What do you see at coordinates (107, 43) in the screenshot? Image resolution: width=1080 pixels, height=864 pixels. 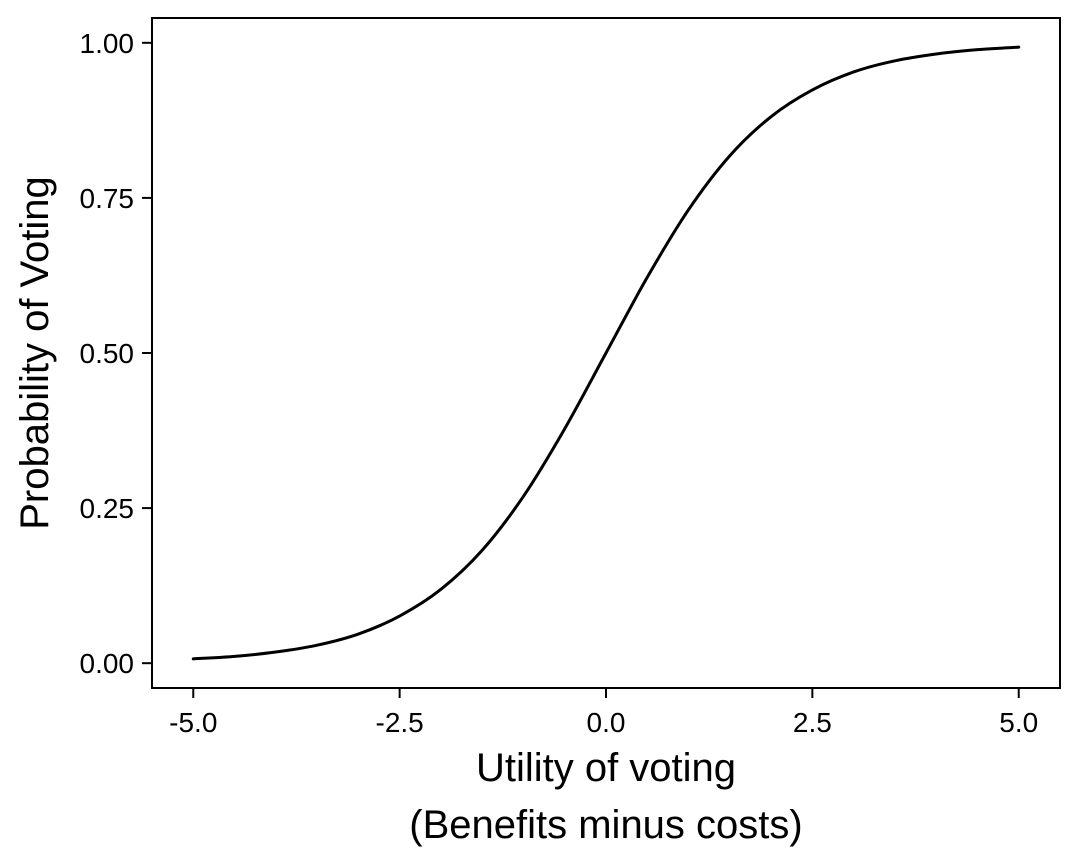 I see `y-tick-label: 1.00` at bounding box center [107, 43].